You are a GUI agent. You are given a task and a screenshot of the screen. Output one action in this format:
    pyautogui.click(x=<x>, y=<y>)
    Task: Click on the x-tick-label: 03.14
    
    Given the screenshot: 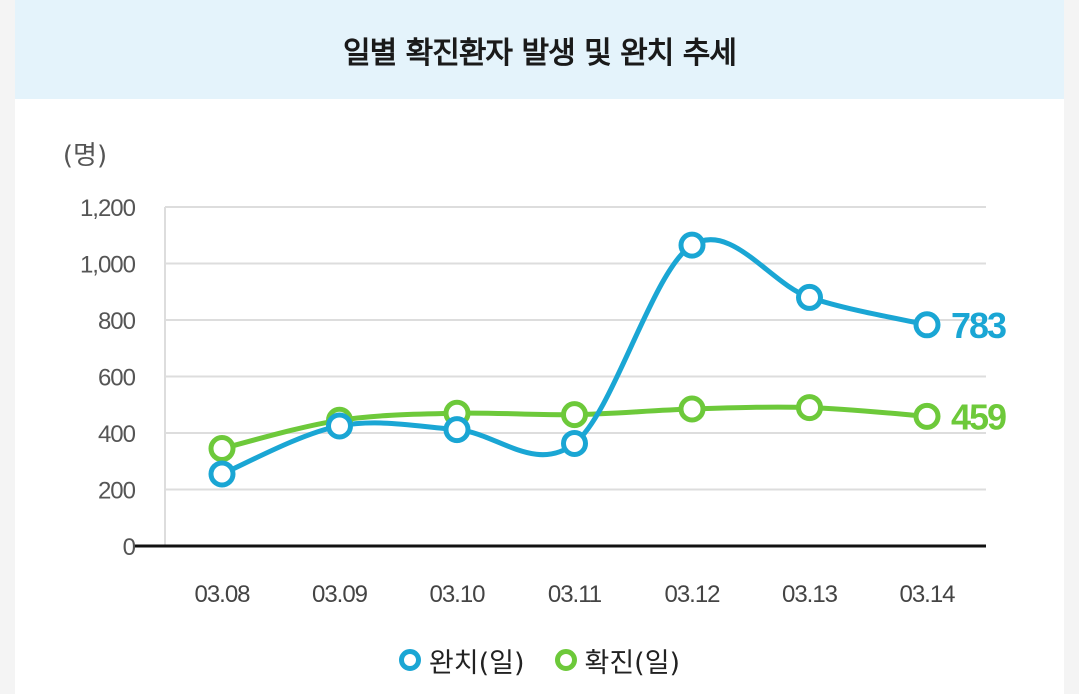 What is the action you would take?
    pyautogui.click(x=927, y=594)
    